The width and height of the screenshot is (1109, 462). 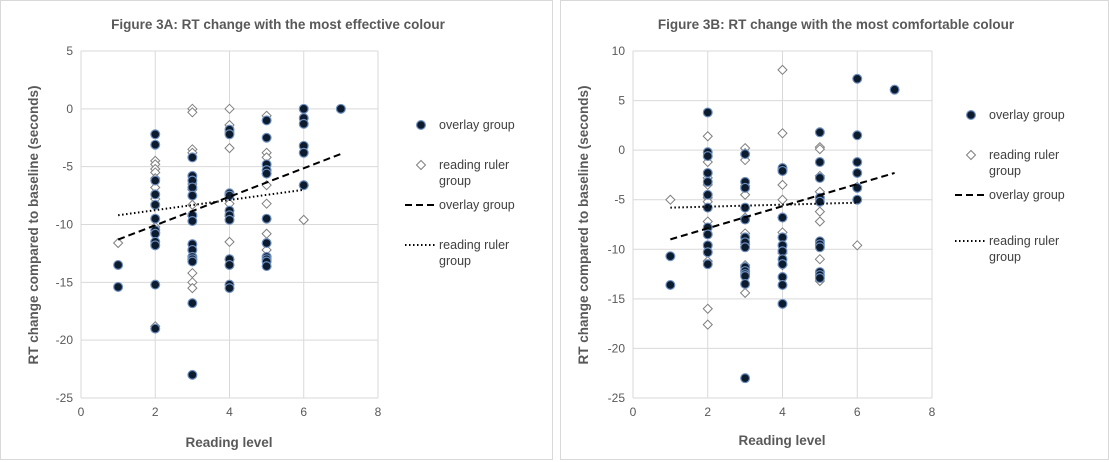 What do you see at coordinates (421, 165) in the screenshot?
I see `legend-ruler-marker` at bounding box center [421, 165].